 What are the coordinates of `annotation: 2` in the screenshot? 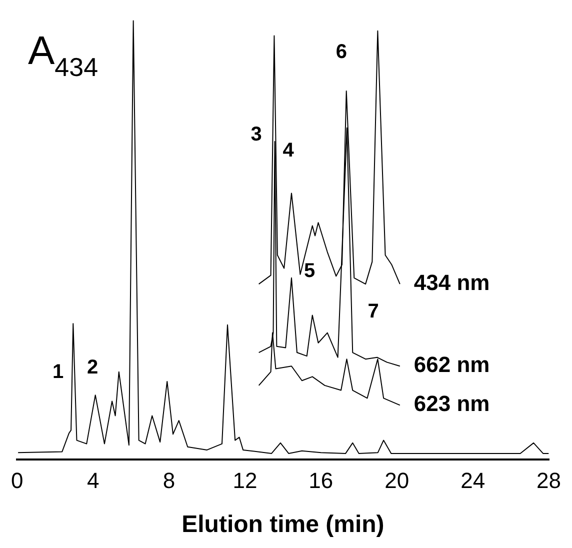 It's located at (92, 367).